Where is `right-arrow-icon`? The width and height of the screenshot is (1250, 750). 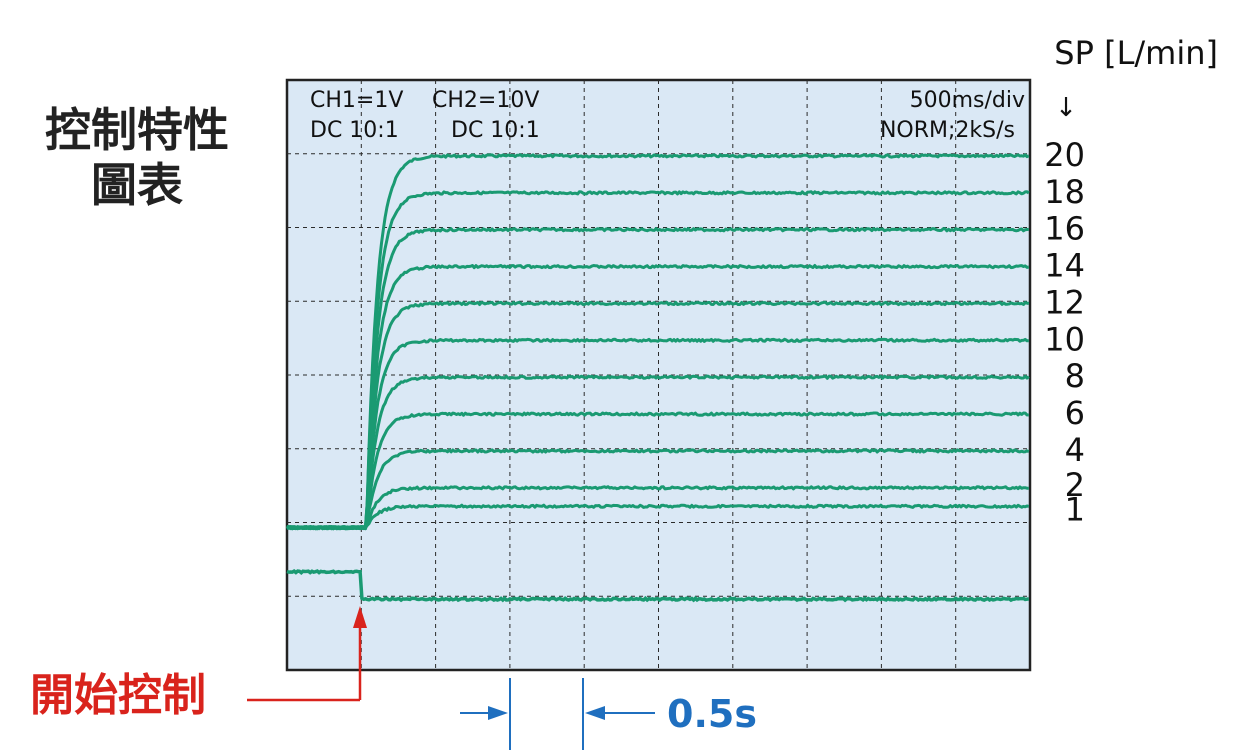
right-arrow-icon is located at coordinates (498, 713).